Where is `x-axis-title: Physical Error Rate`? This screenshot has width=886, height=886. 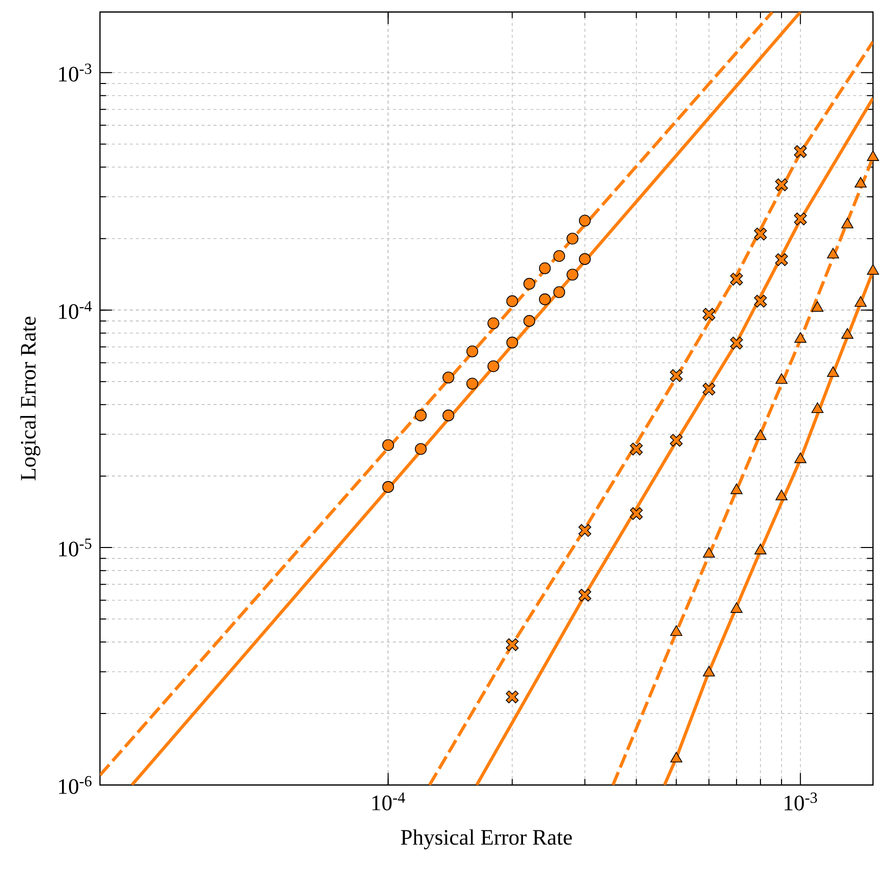 x-axis-title: Physical Error Rate is located at coordinates (486, 839).